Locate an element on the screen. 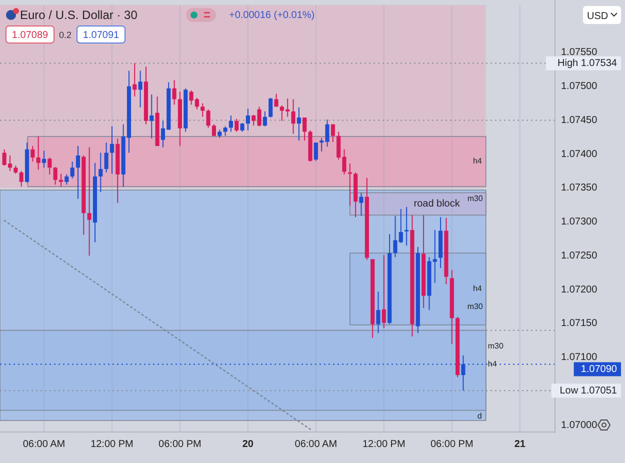  x-tick-label: 20 is located at coordinates (248, 444).